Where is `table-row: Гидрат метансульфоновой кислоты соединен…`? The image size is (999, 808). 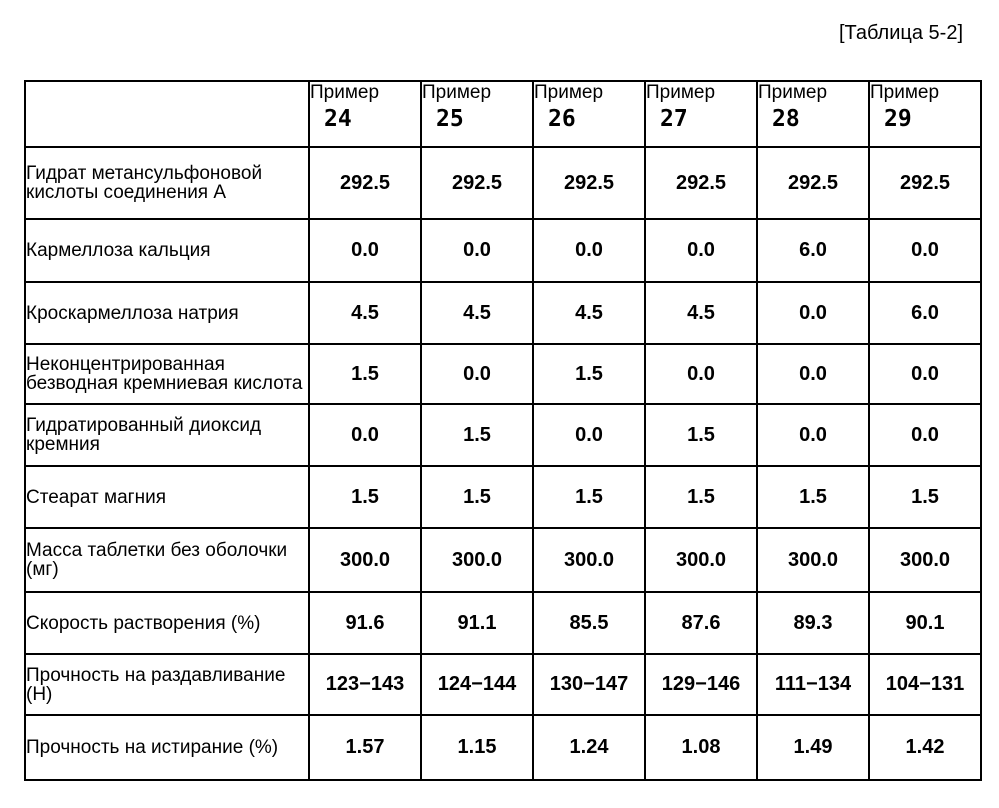
table-row: Гидрат метансульфоновой кислоты соединен… is located at coordinates (503, 183).